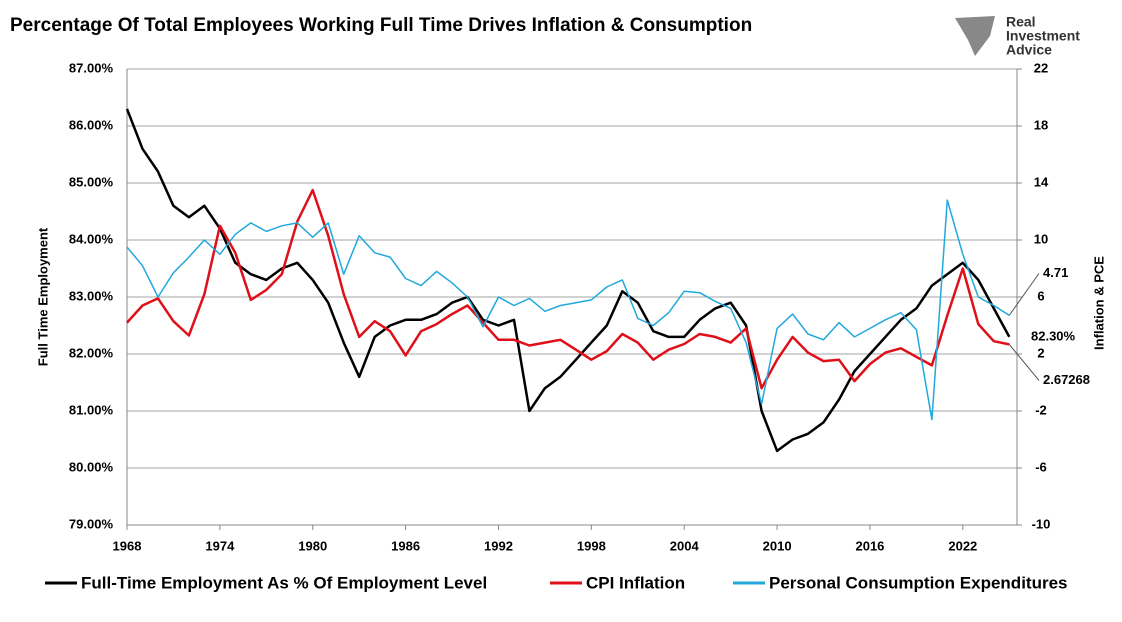 This screenshot has width=1122, height=622. I want to click on y-tick-label: 79.00%, so click(91, 523).